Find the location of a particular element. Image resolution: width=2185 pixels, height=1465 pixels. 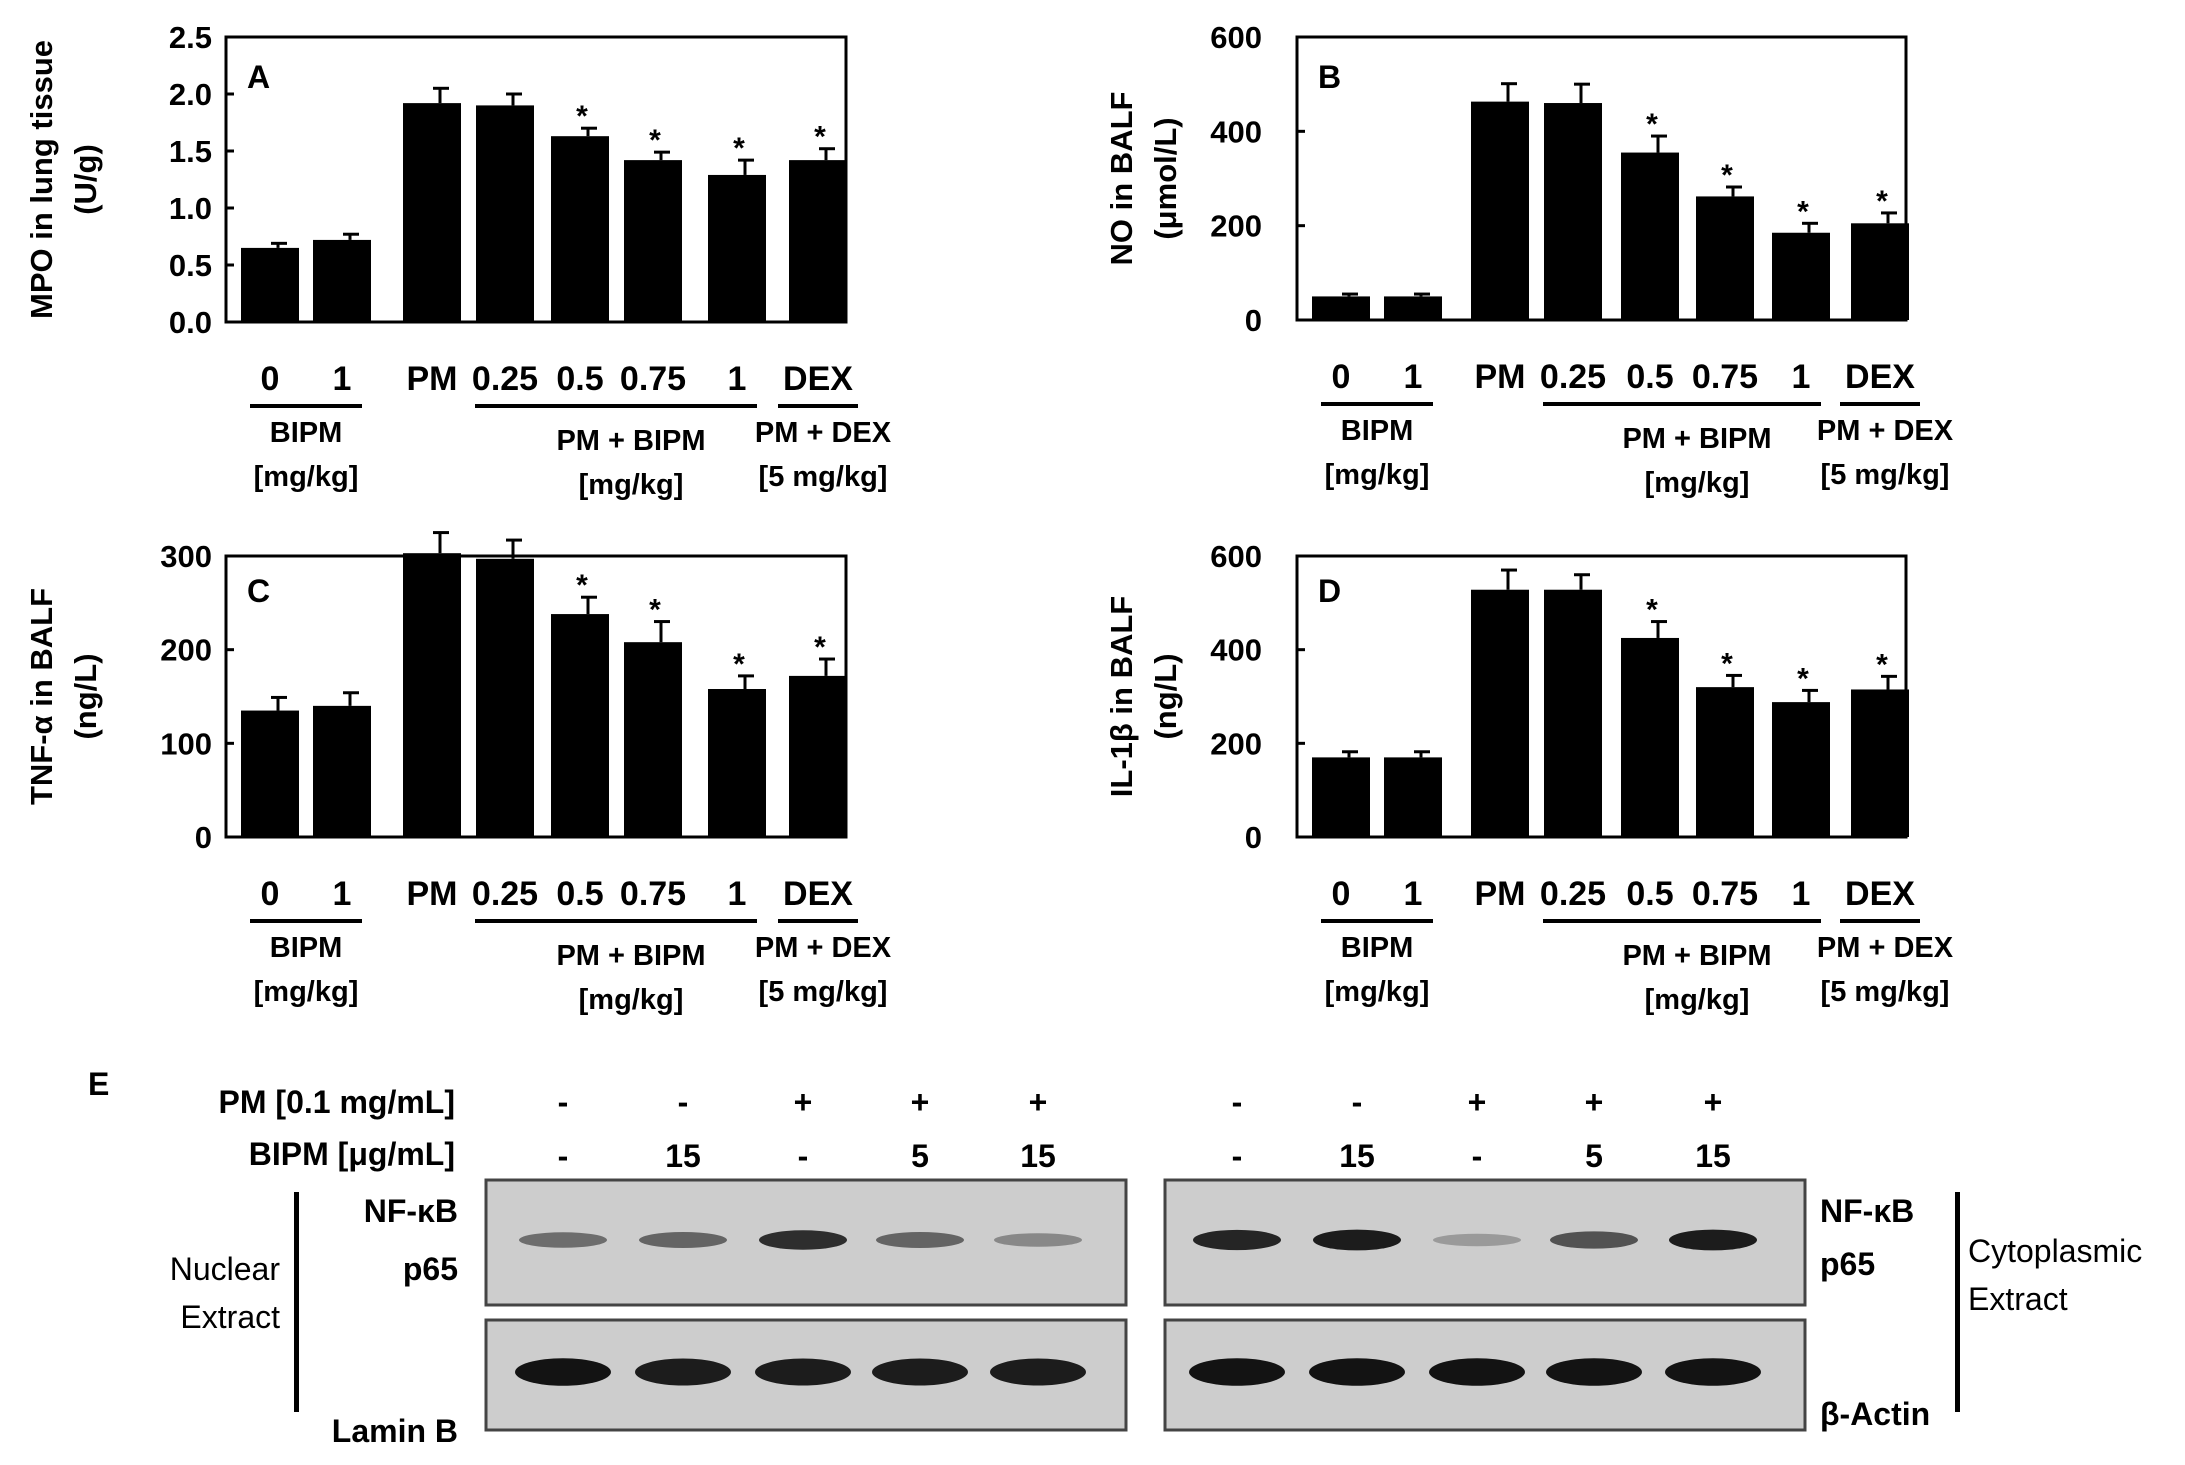

panel-a-ylabel-line2: (U/g) is located at coordinates (85, 179).